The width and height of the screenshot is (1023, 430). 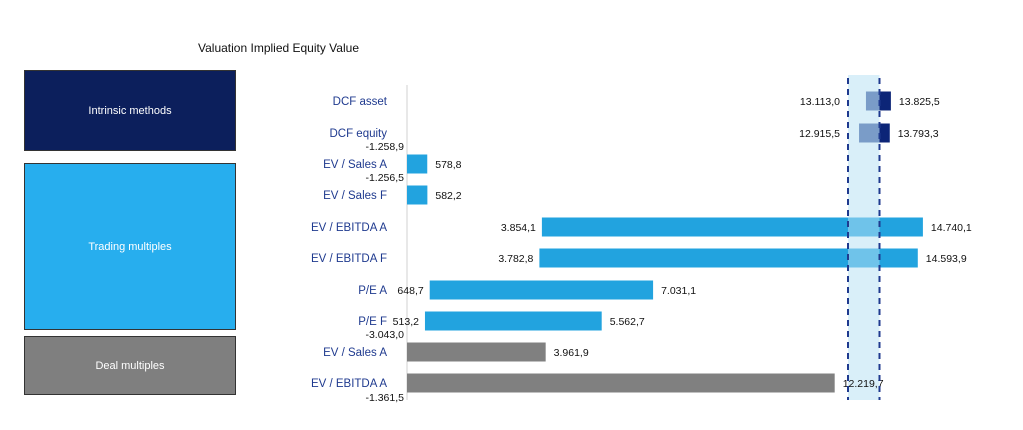 What do you see at coordinates (627, 322) in the screenshot?
I see `high-value-label: 5.562,7` at bounding box center [627, 322].